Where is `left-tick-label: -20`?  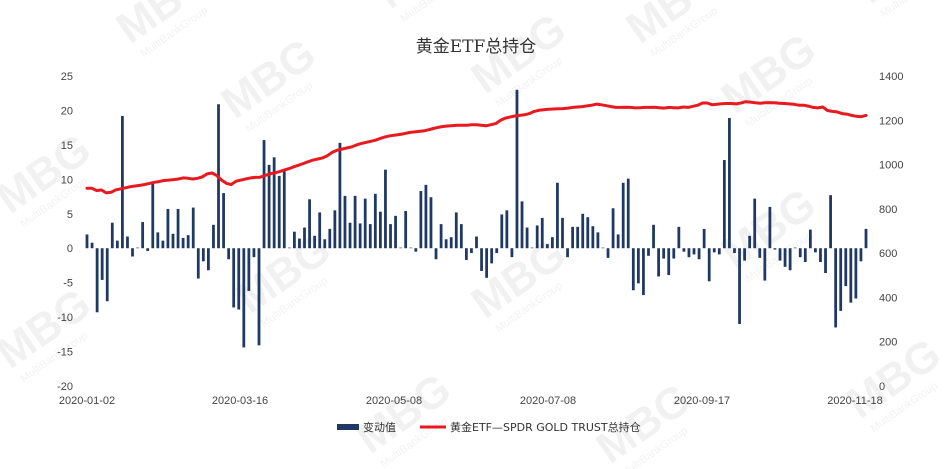 left-tick-label: -20 is located at coordinates (65, 387).